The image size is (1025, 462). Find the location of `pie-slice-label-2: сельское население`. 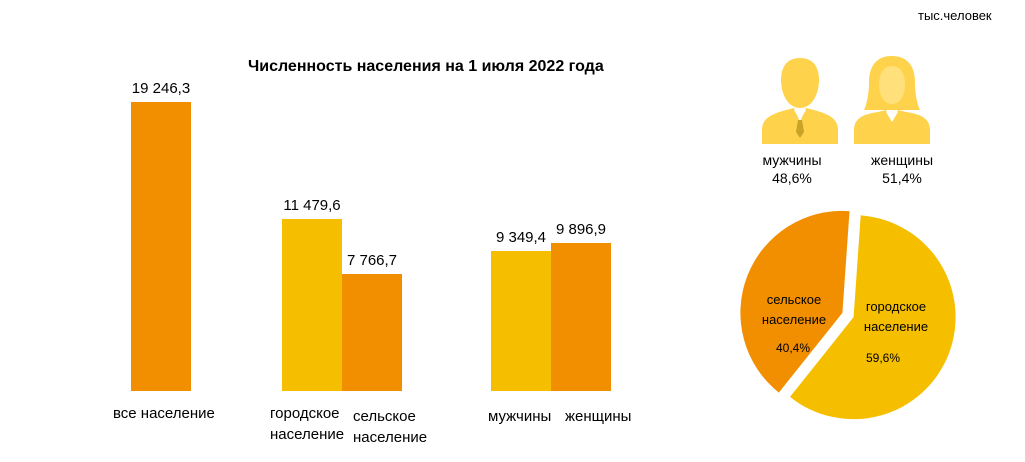

pie-slice-label-2: сельское население is located at coordinates (794, 309).